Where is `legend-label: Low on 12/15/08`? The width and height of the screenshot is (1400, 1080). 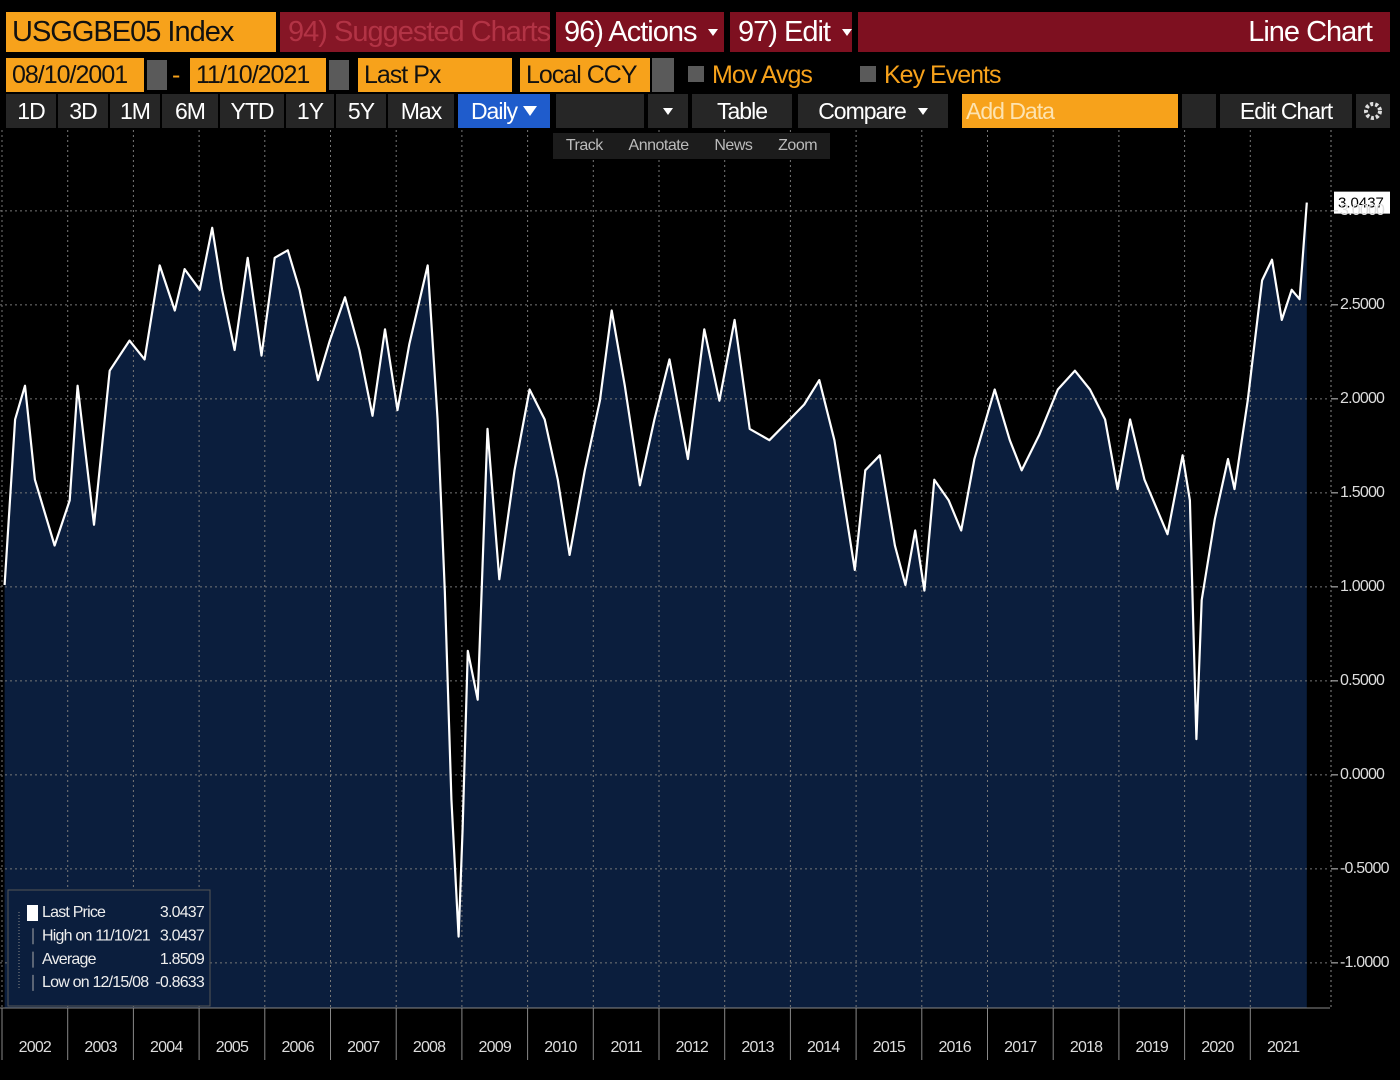
legend-label: Low on 12/15/08 is located at coordinates (95, 982).